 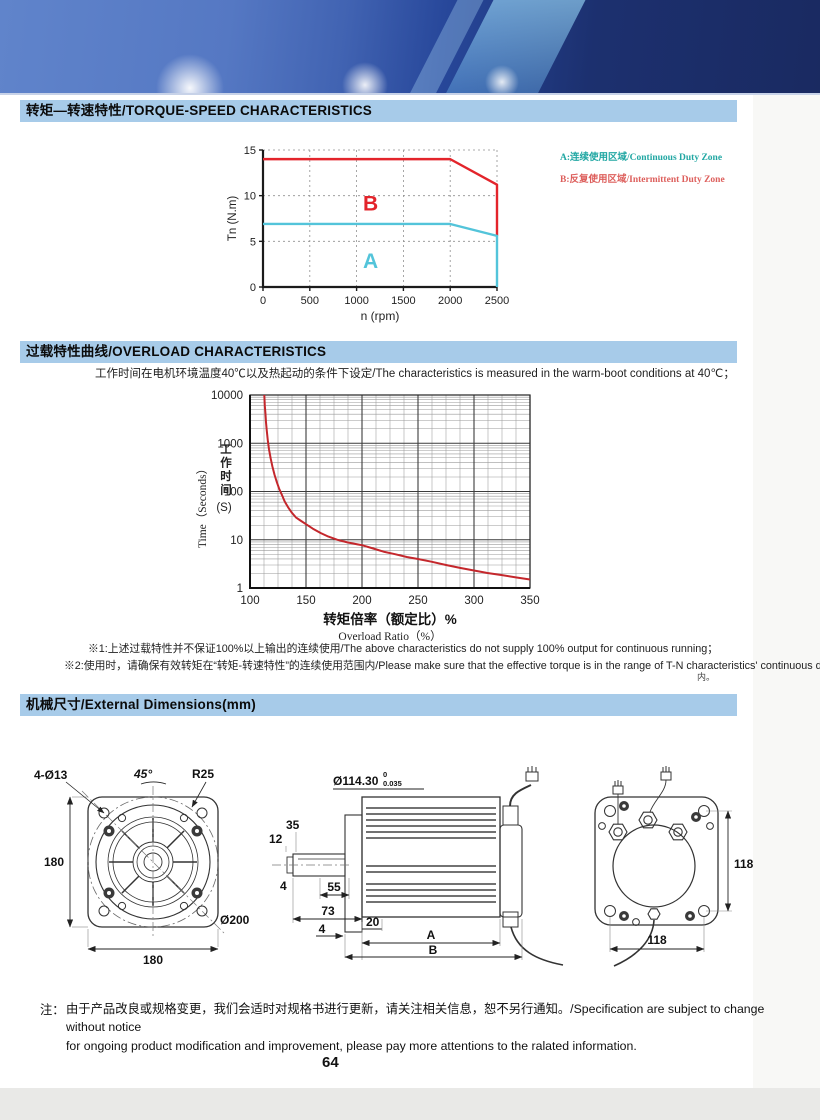 I want to click on svg-text: B, so click(x=370, y=203).